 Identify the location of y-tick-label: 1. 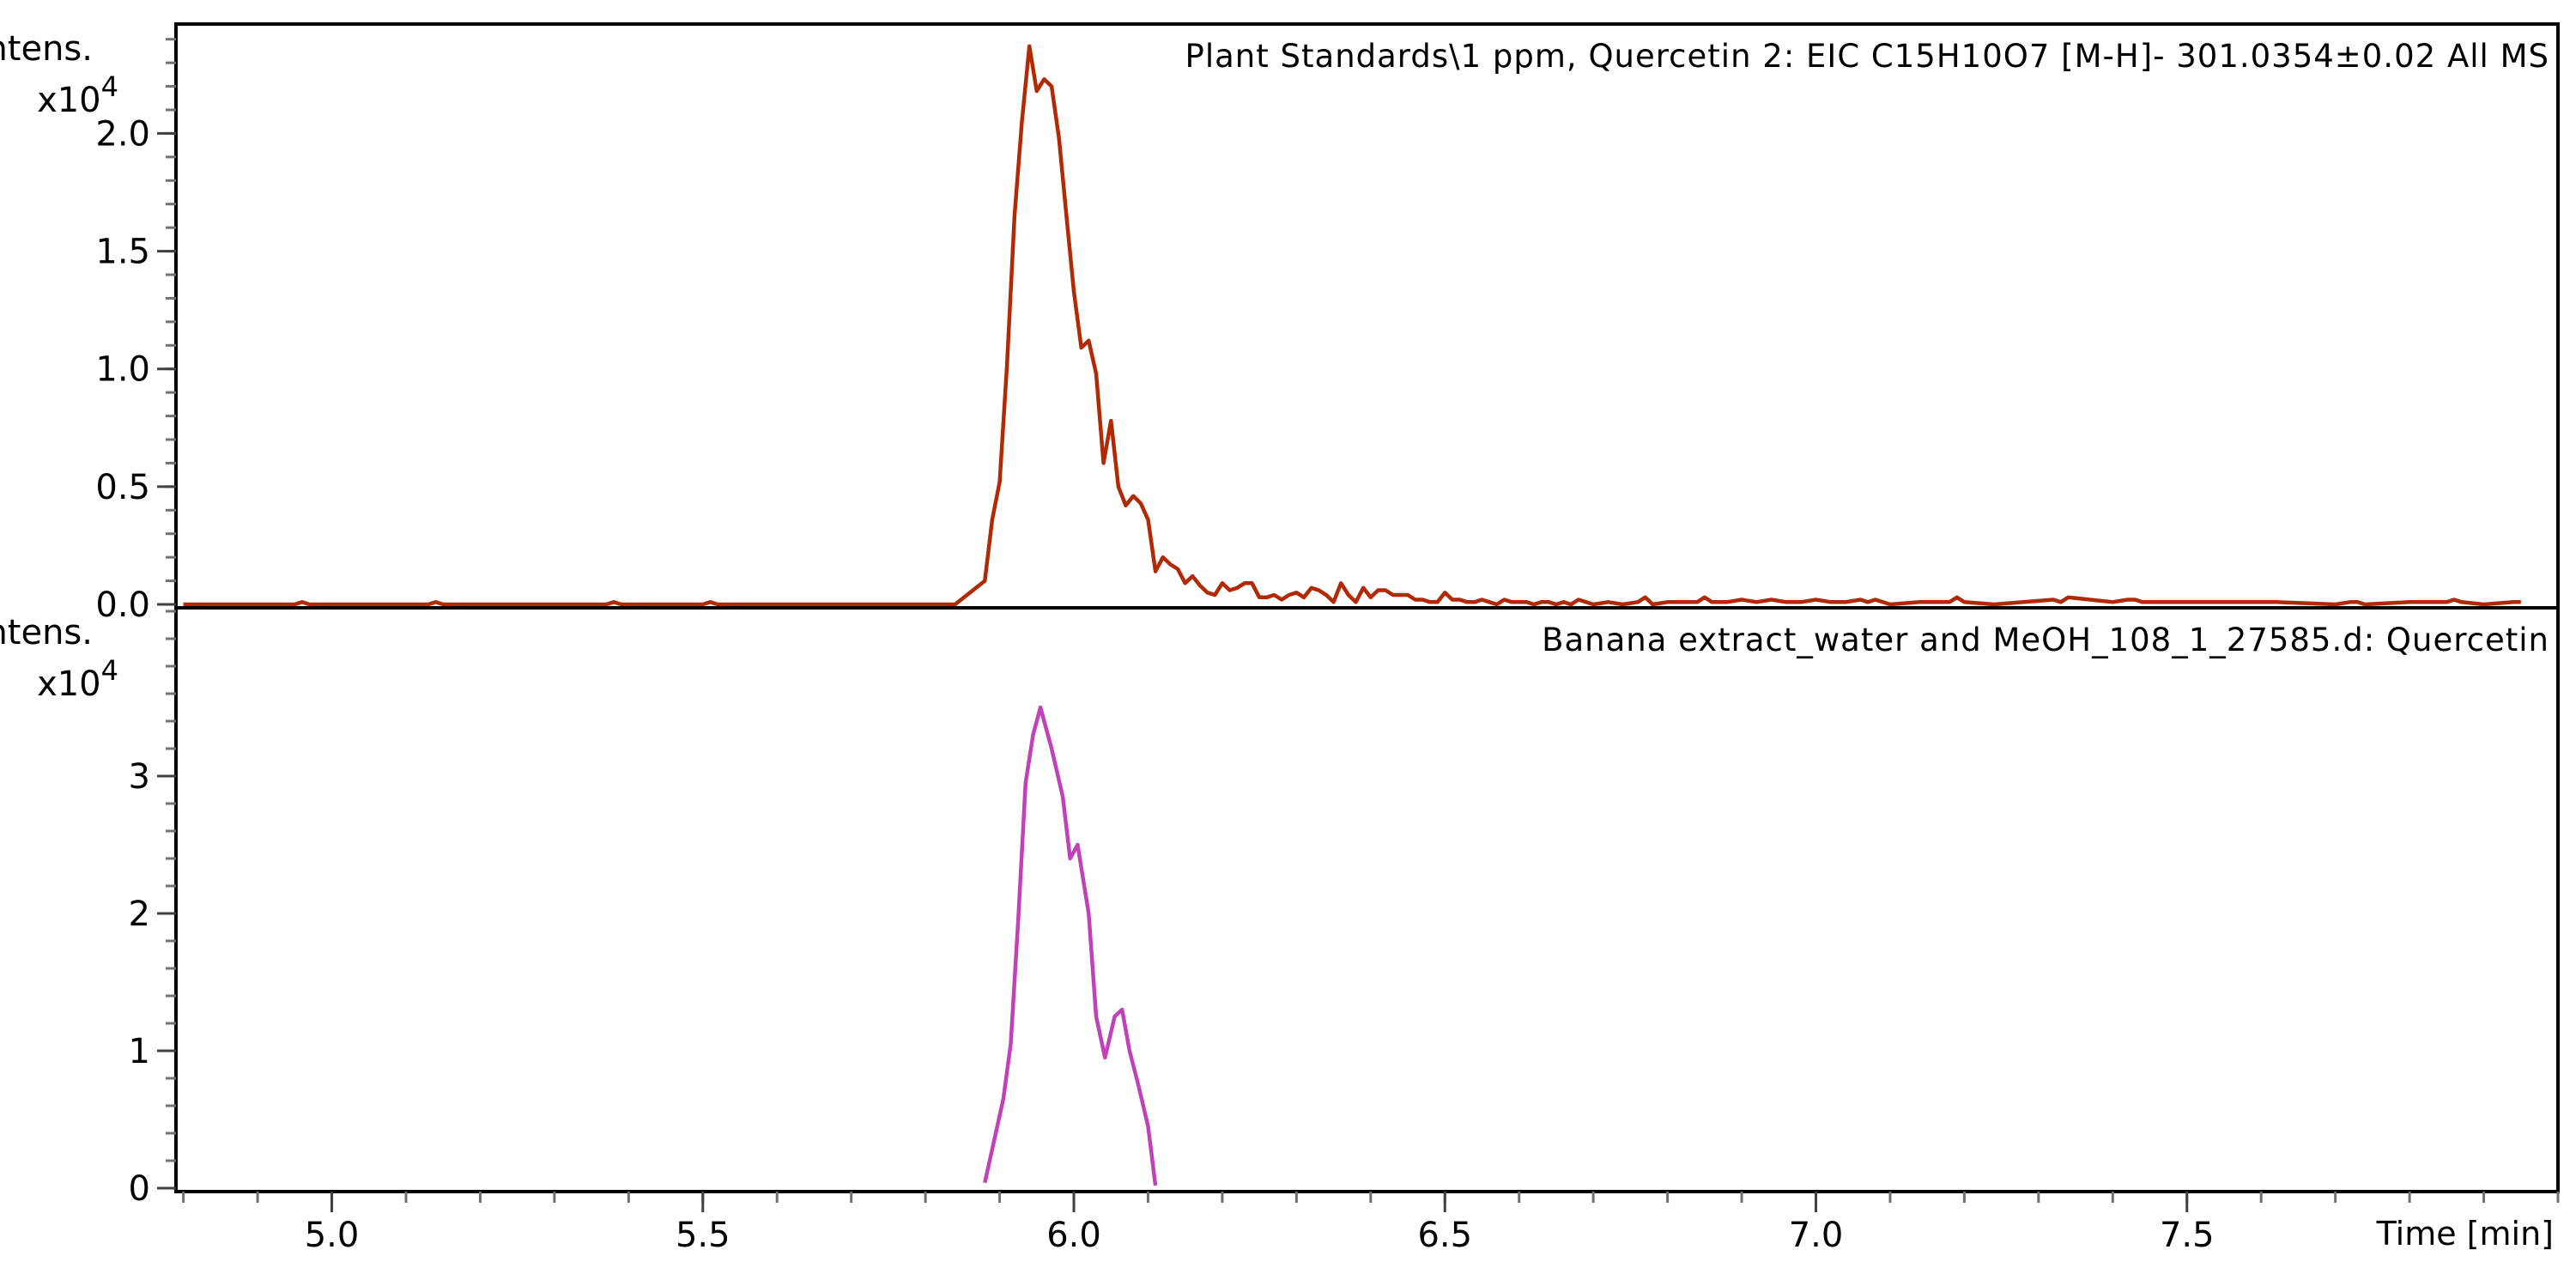
(139, 1051).